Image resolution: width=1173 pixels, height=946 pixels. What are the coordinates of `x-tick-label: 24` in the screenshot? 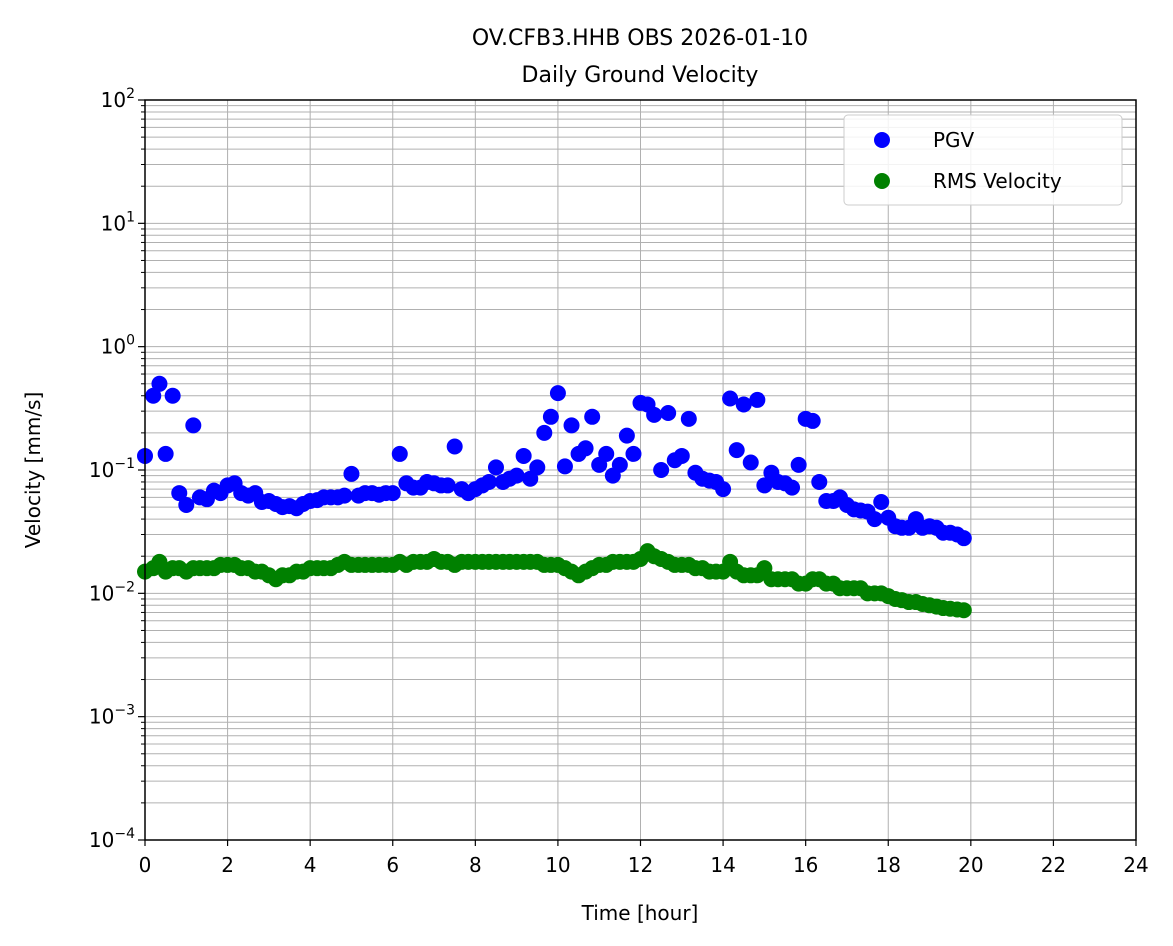 It's located at (1135, 865).